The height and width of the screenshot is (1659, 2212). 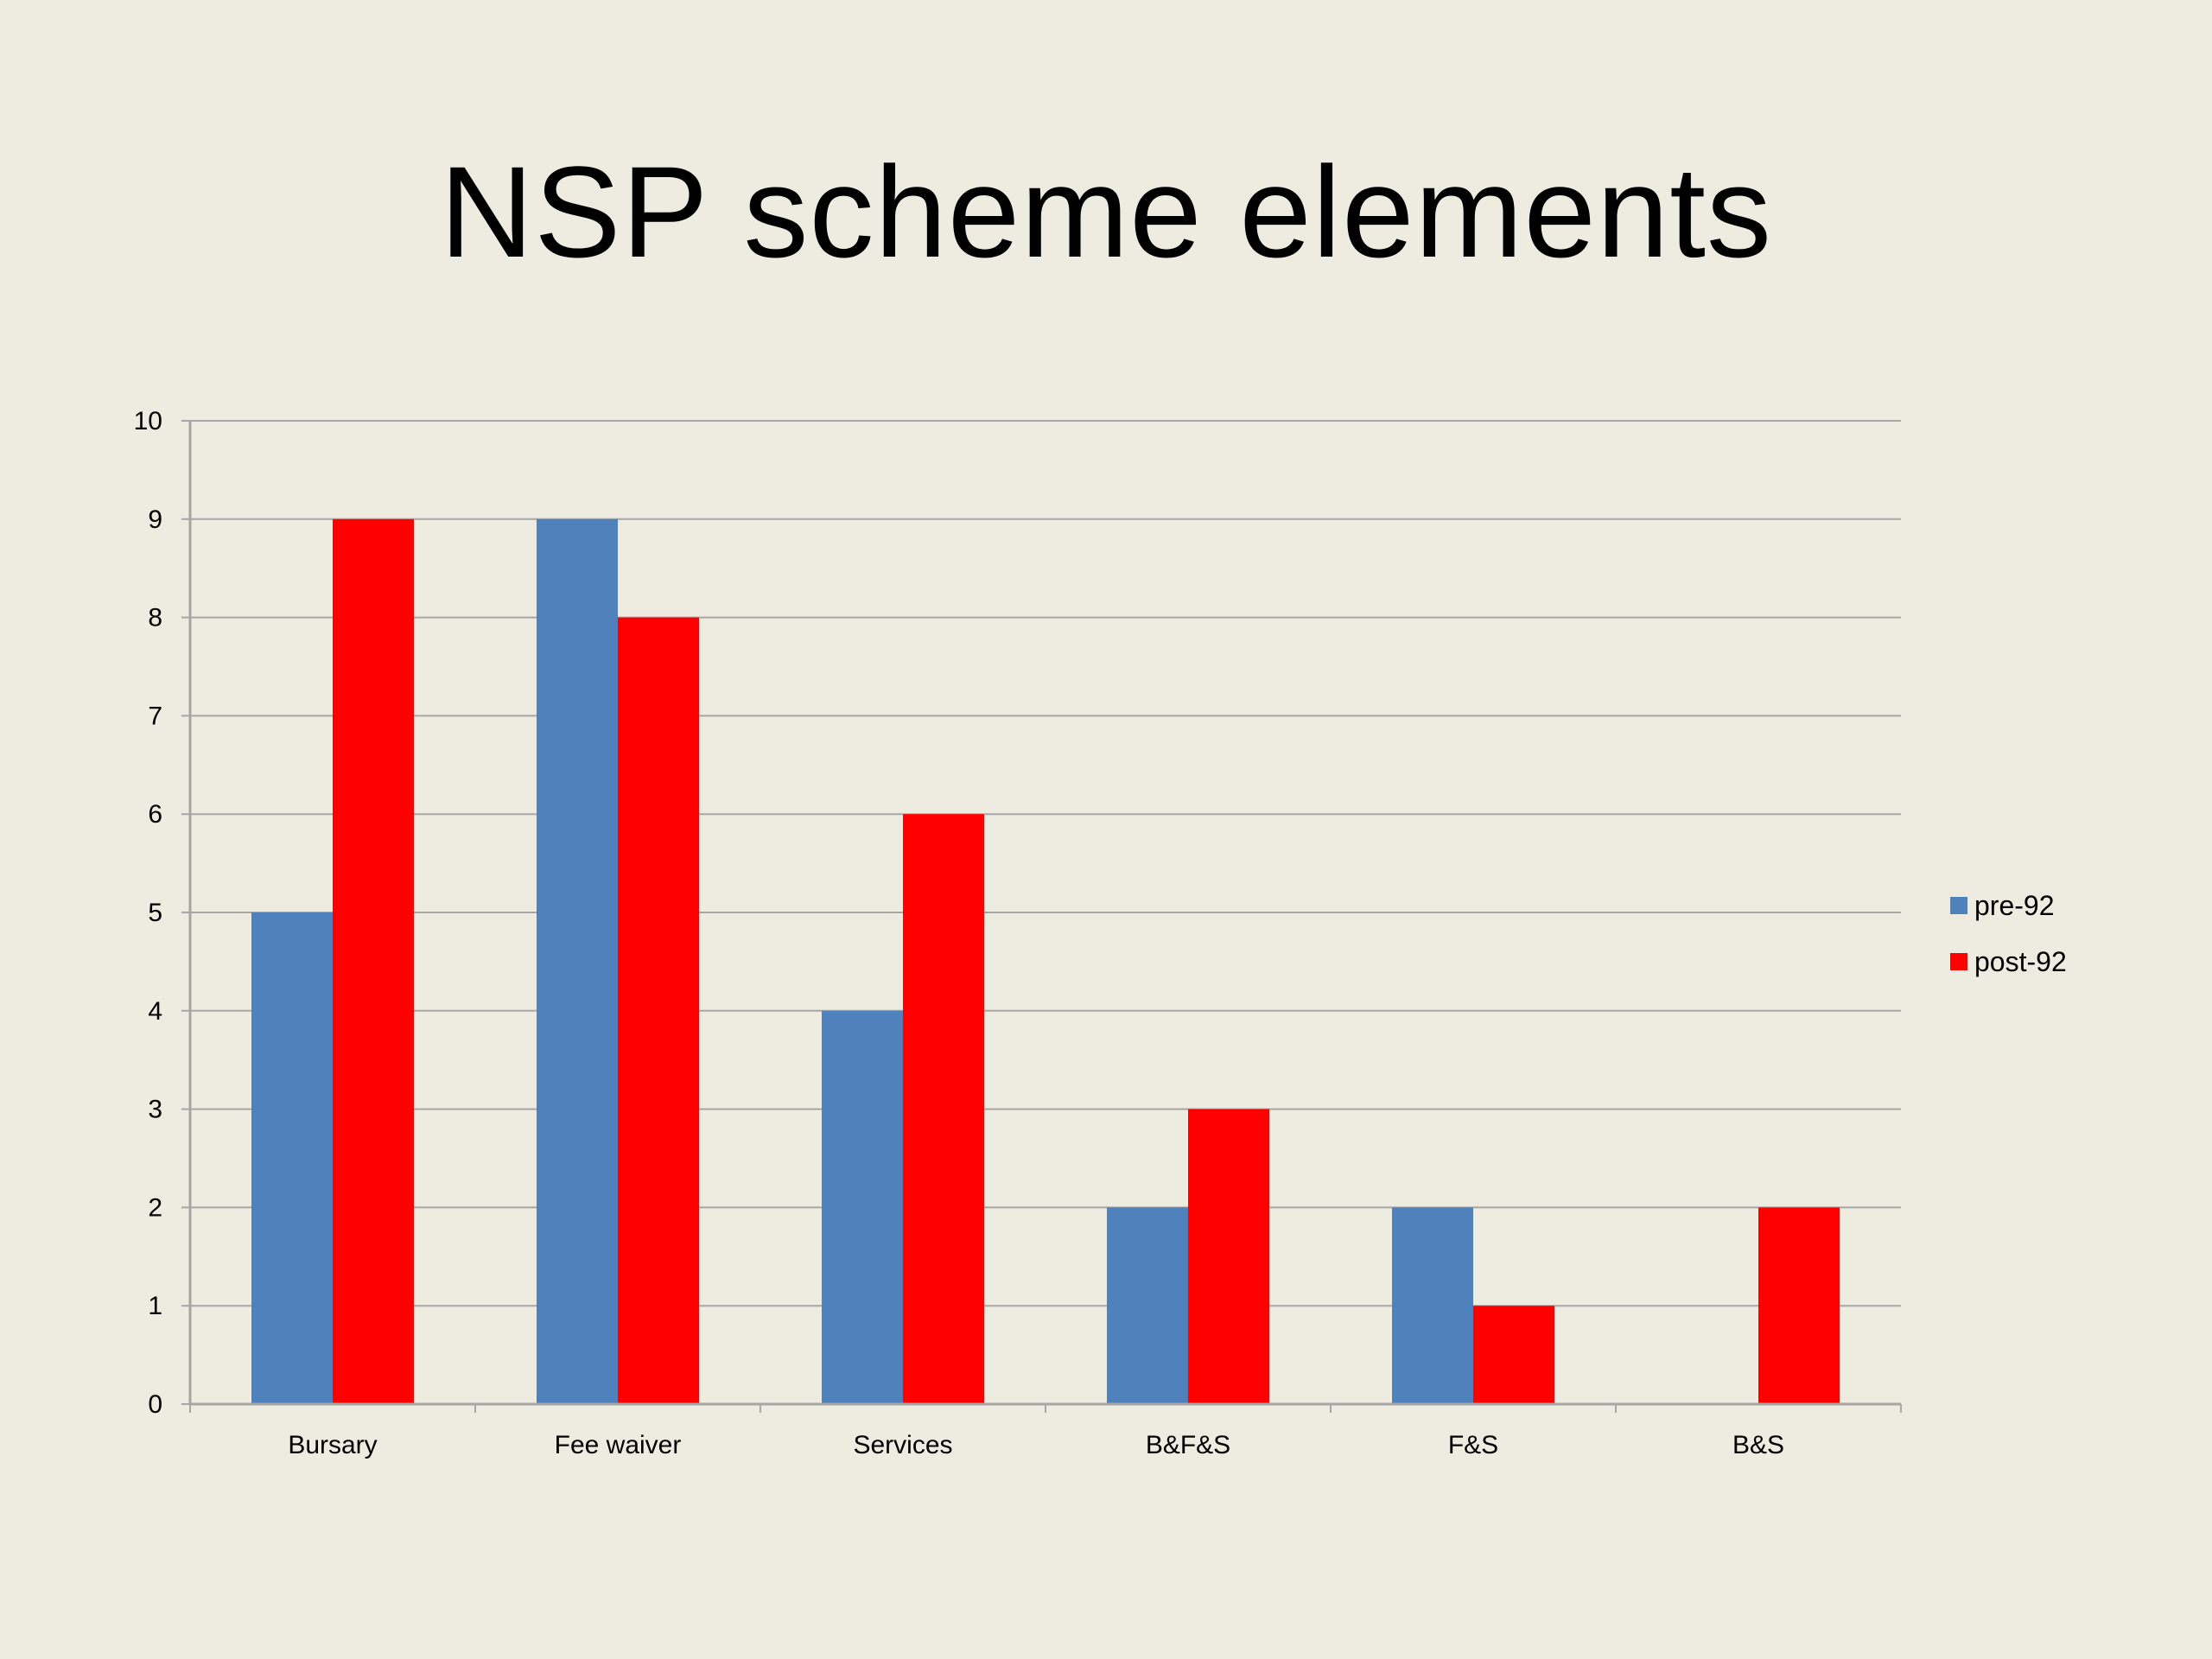 I want to click on x-tick-label: Fee waiver, so click(x=618, y=1445).